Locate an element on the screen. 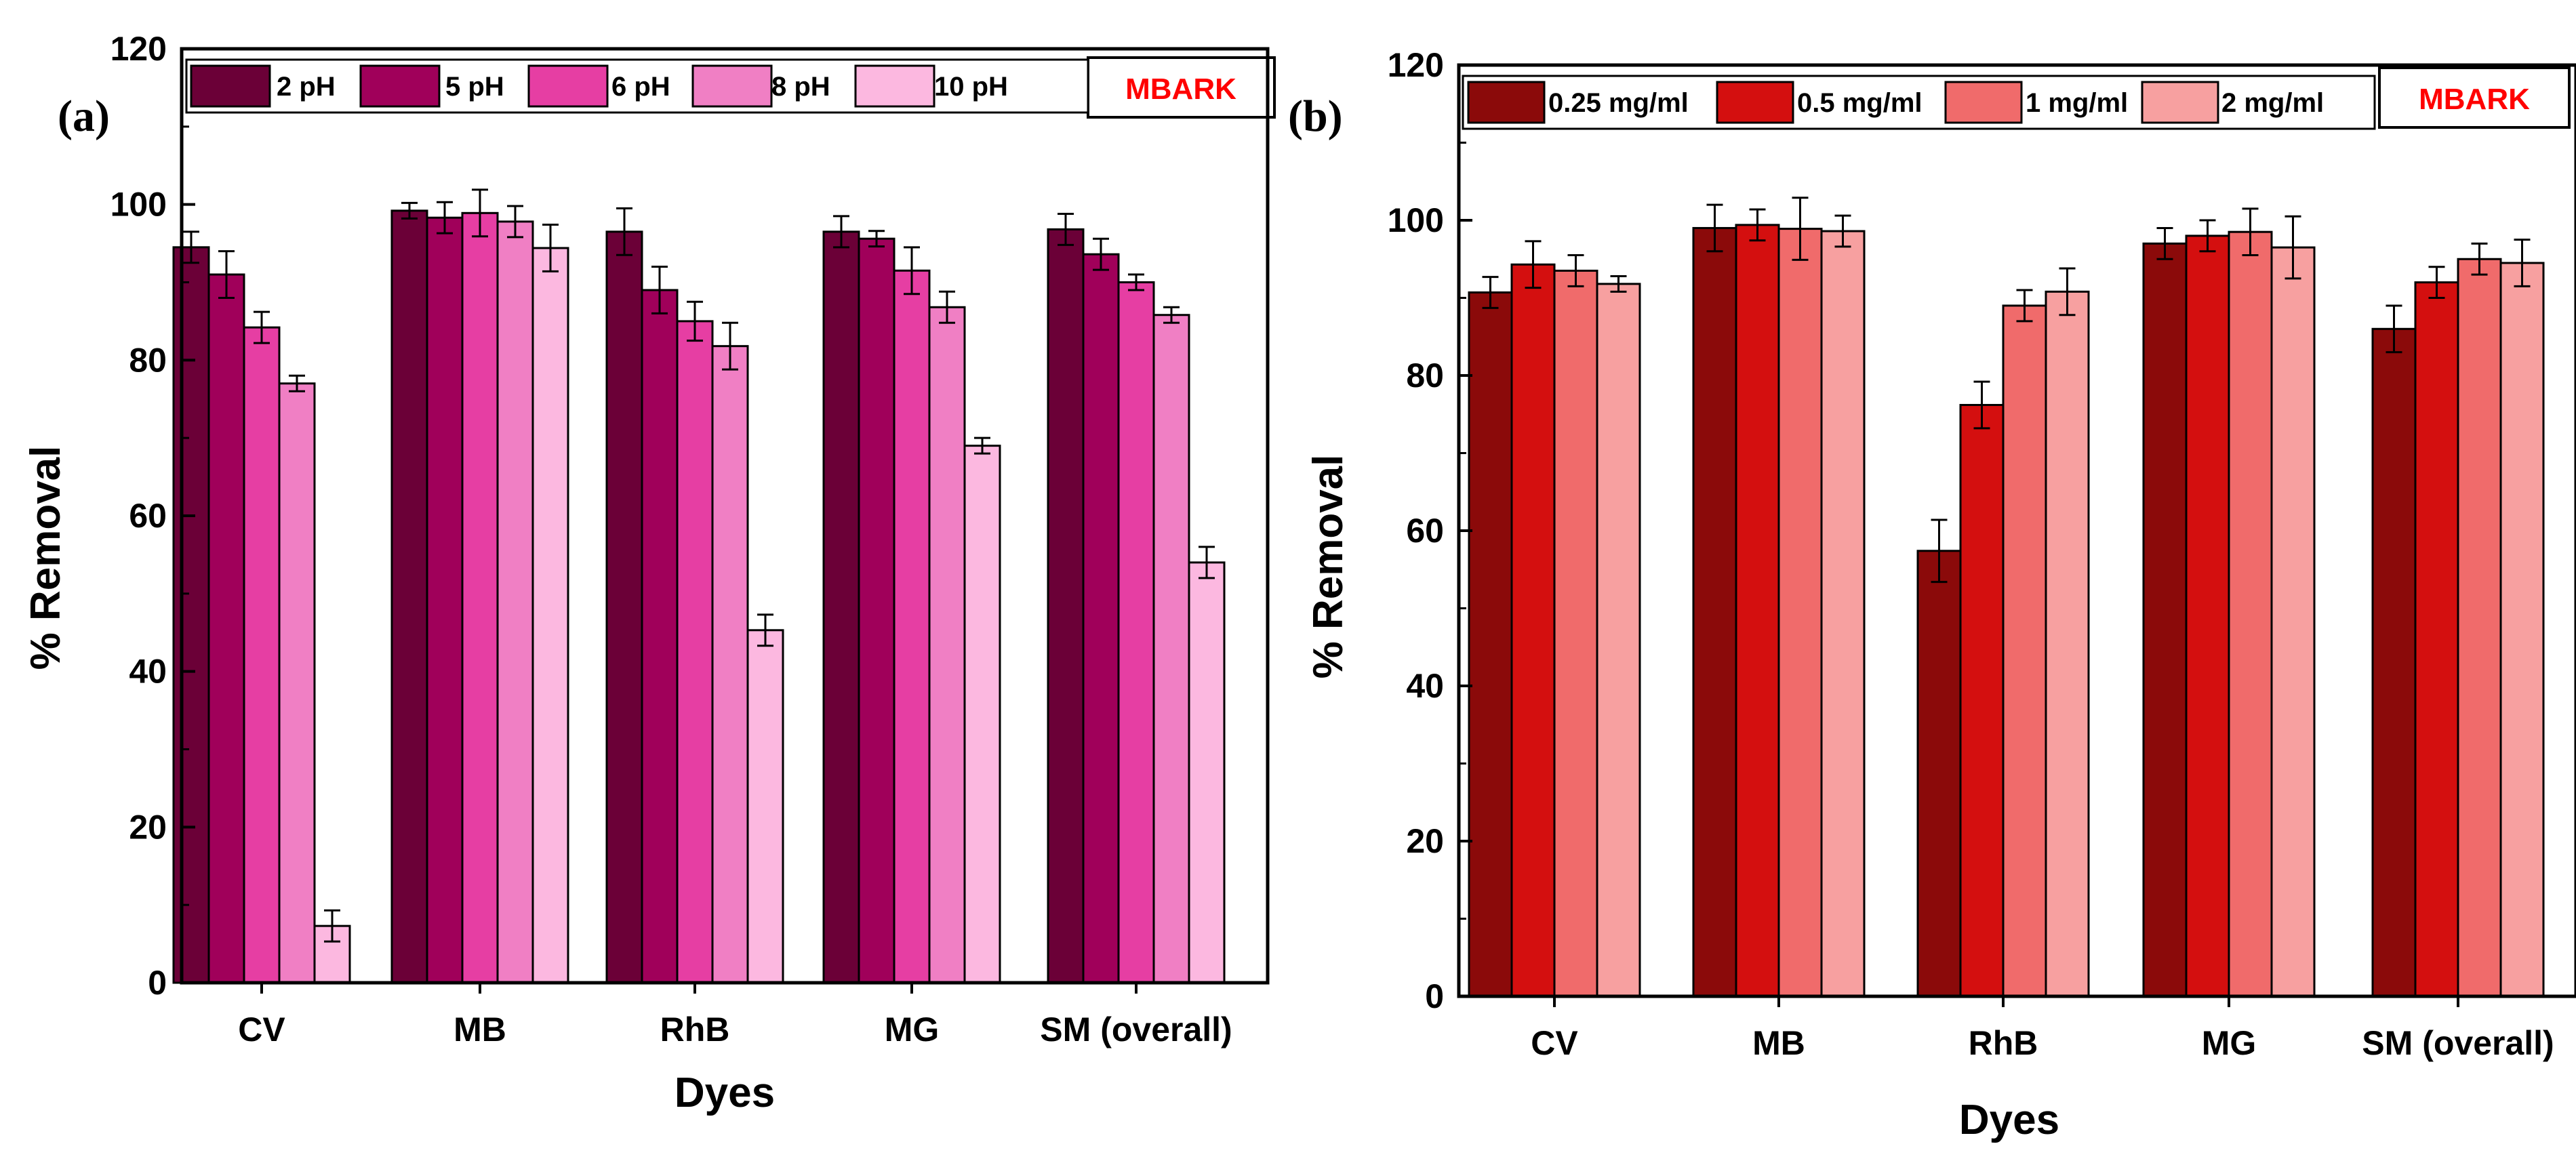  panel-a-x-tick-label: SM (overall) is located at coordinates (1136, 1030).